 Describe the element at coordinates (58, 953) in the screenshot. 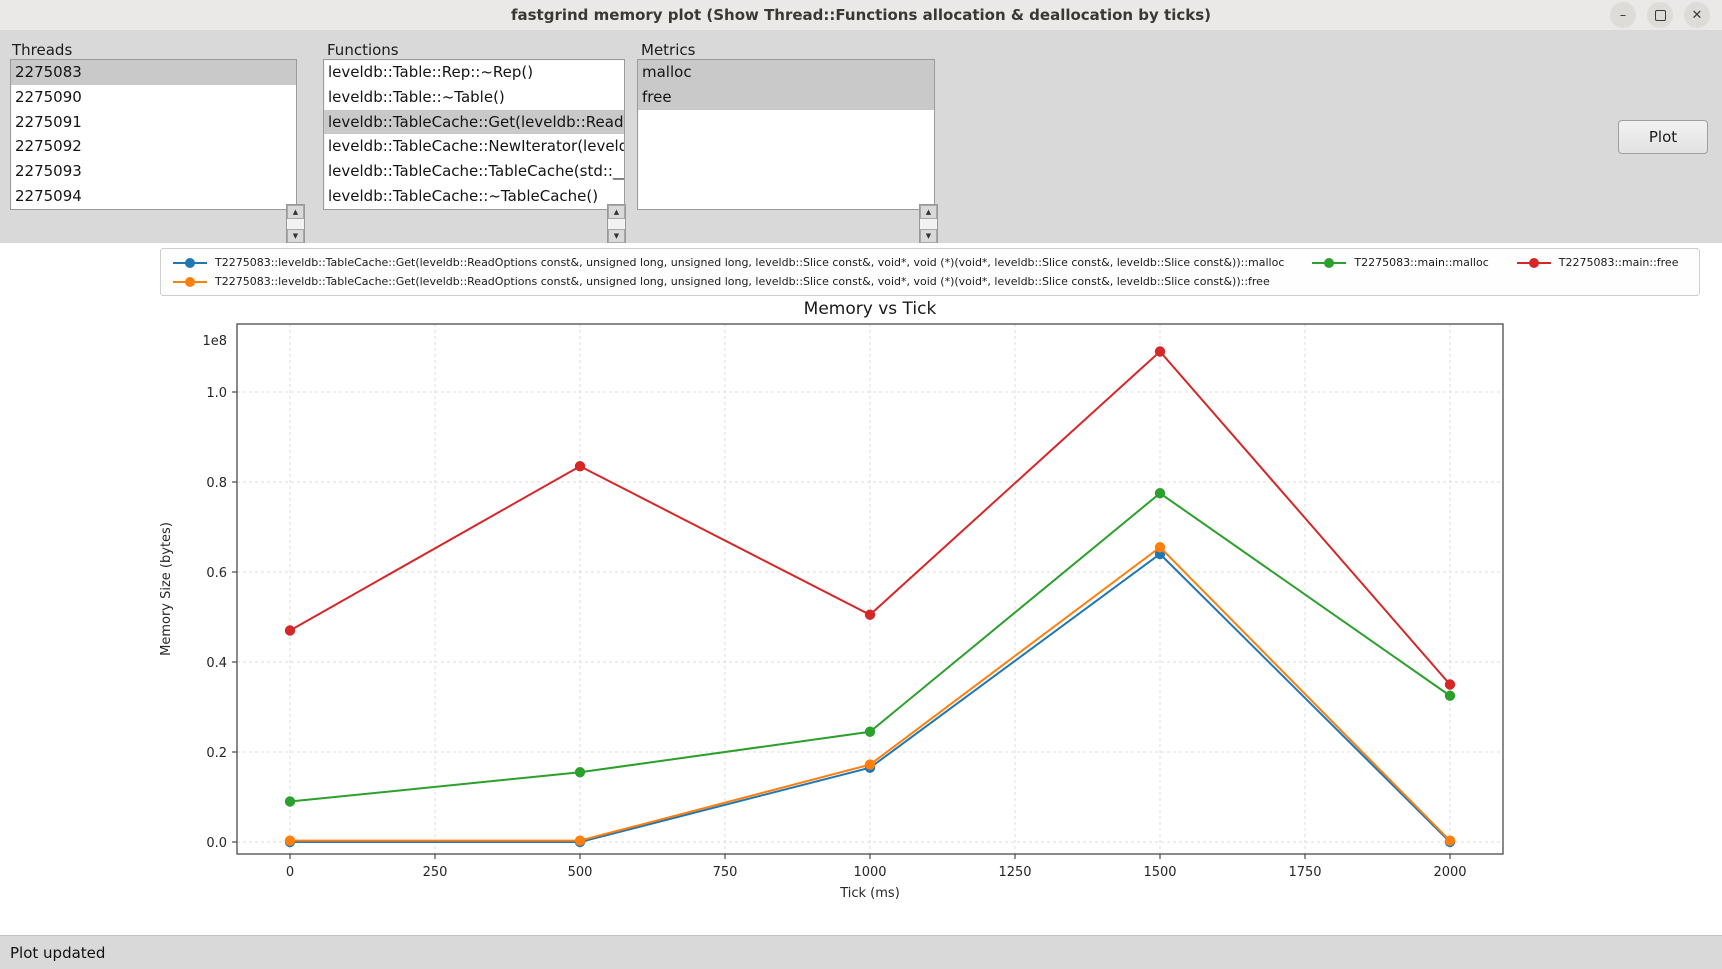

I see `status-text: Plot updated` at that location.